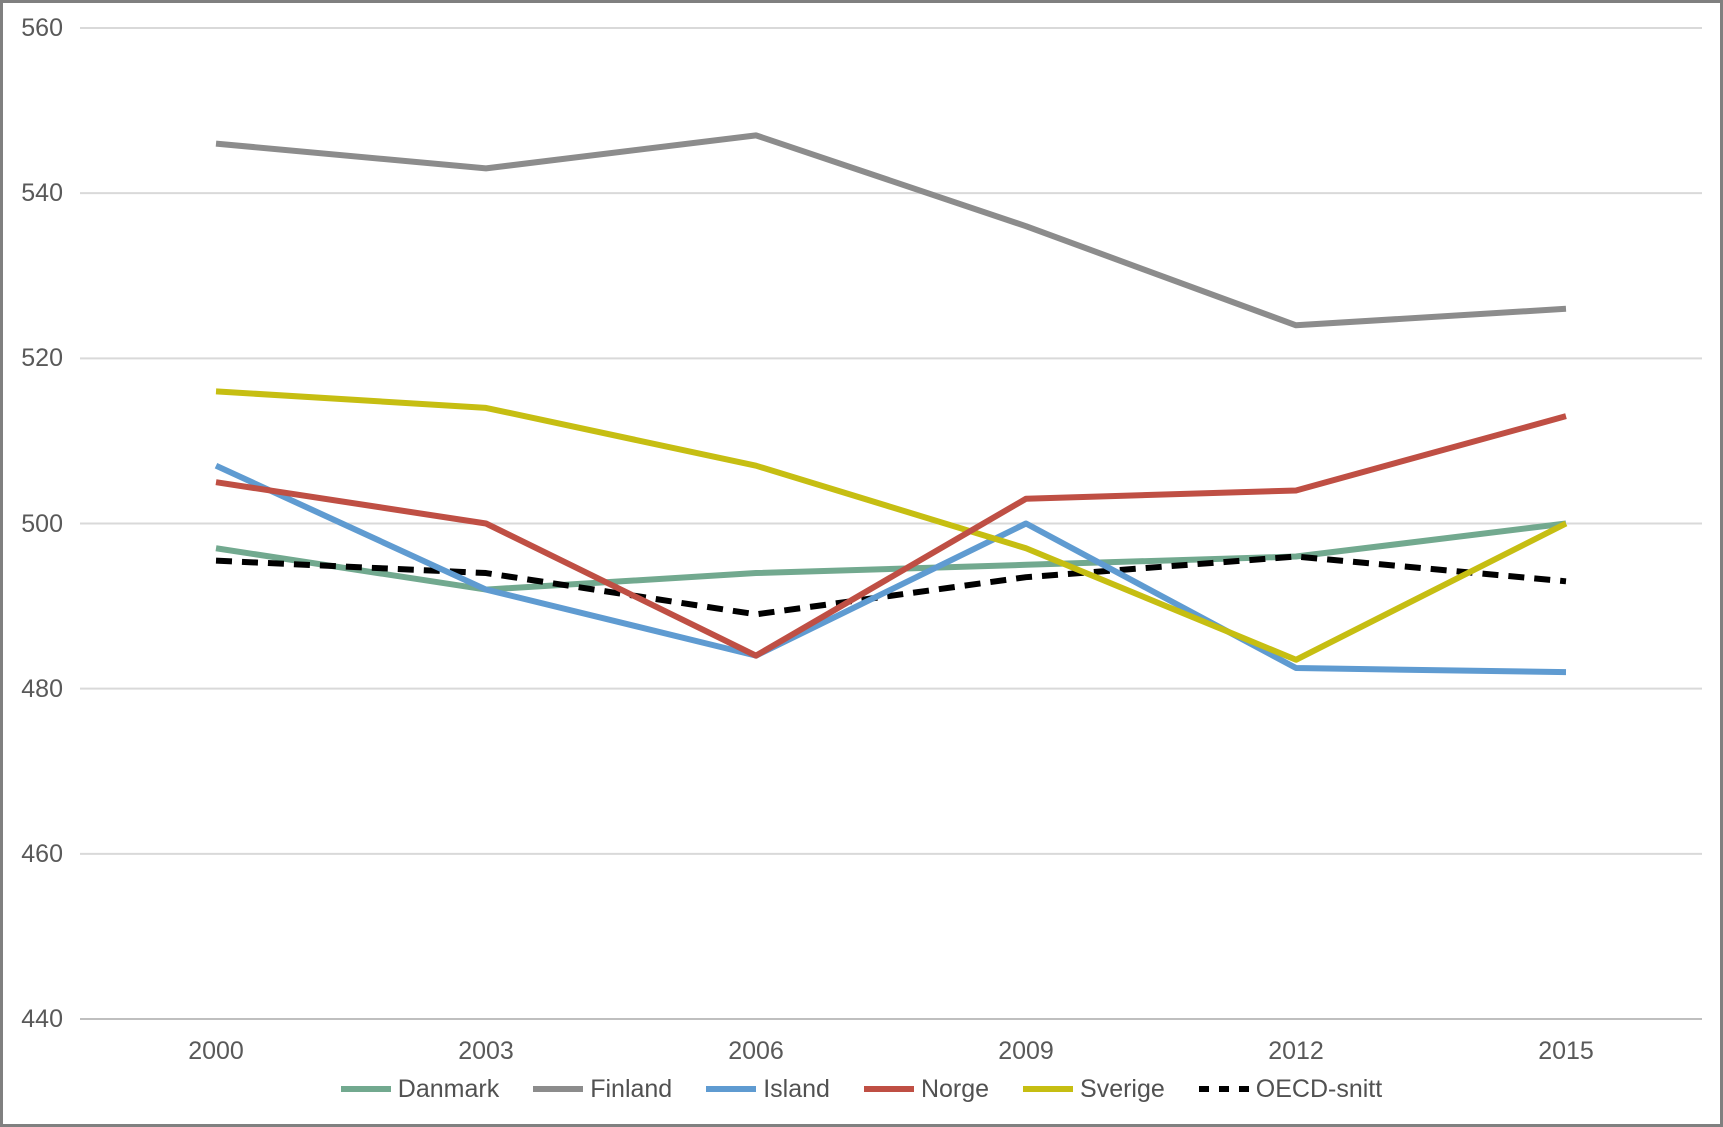 Image resolution: width=1723 pixels, height=1127 pixels. I want to click on x-tick-label: 2006, so click(756, 1051).